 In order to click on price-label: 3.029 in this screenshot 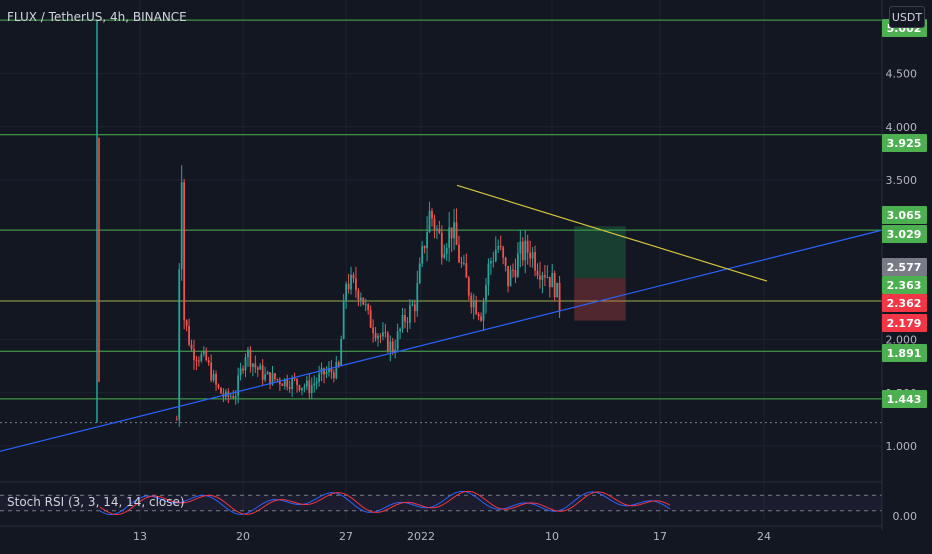, I will do `click(904, 234)`.